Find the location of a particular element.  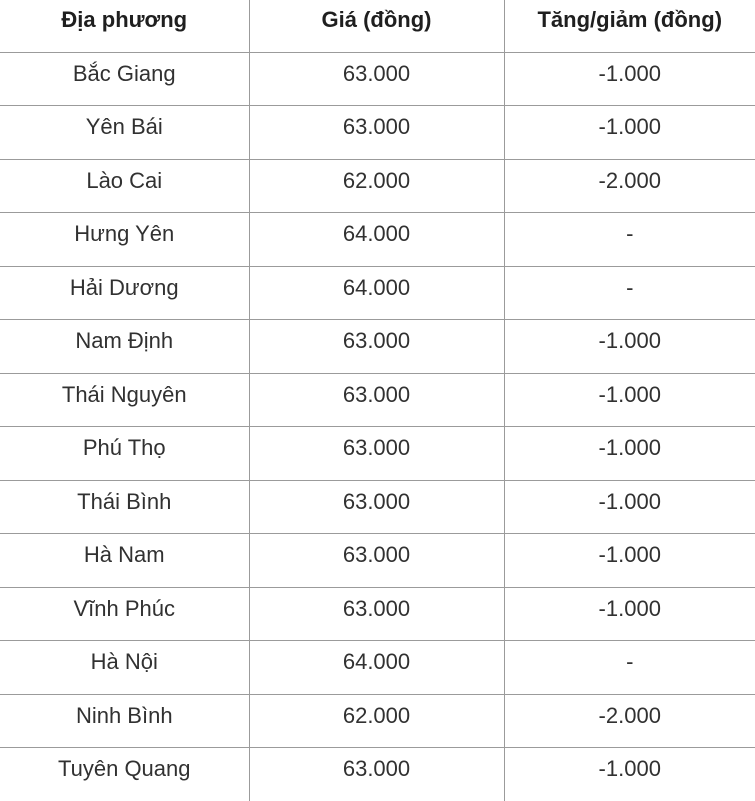

table-row: Vĩnh Phúc 63.000 -1.000 is located at coordinates (377, 614).